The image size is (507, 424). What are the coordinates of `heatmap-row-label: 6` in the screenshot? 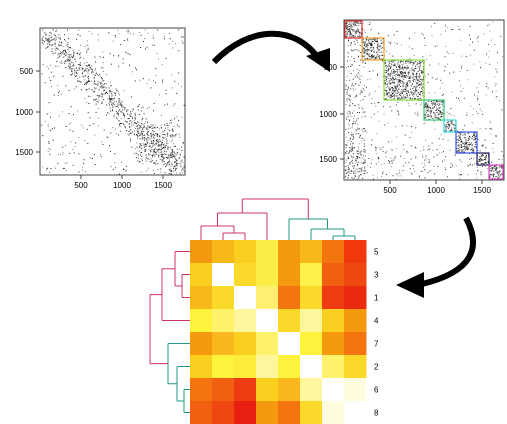 It's located at (376, 390).